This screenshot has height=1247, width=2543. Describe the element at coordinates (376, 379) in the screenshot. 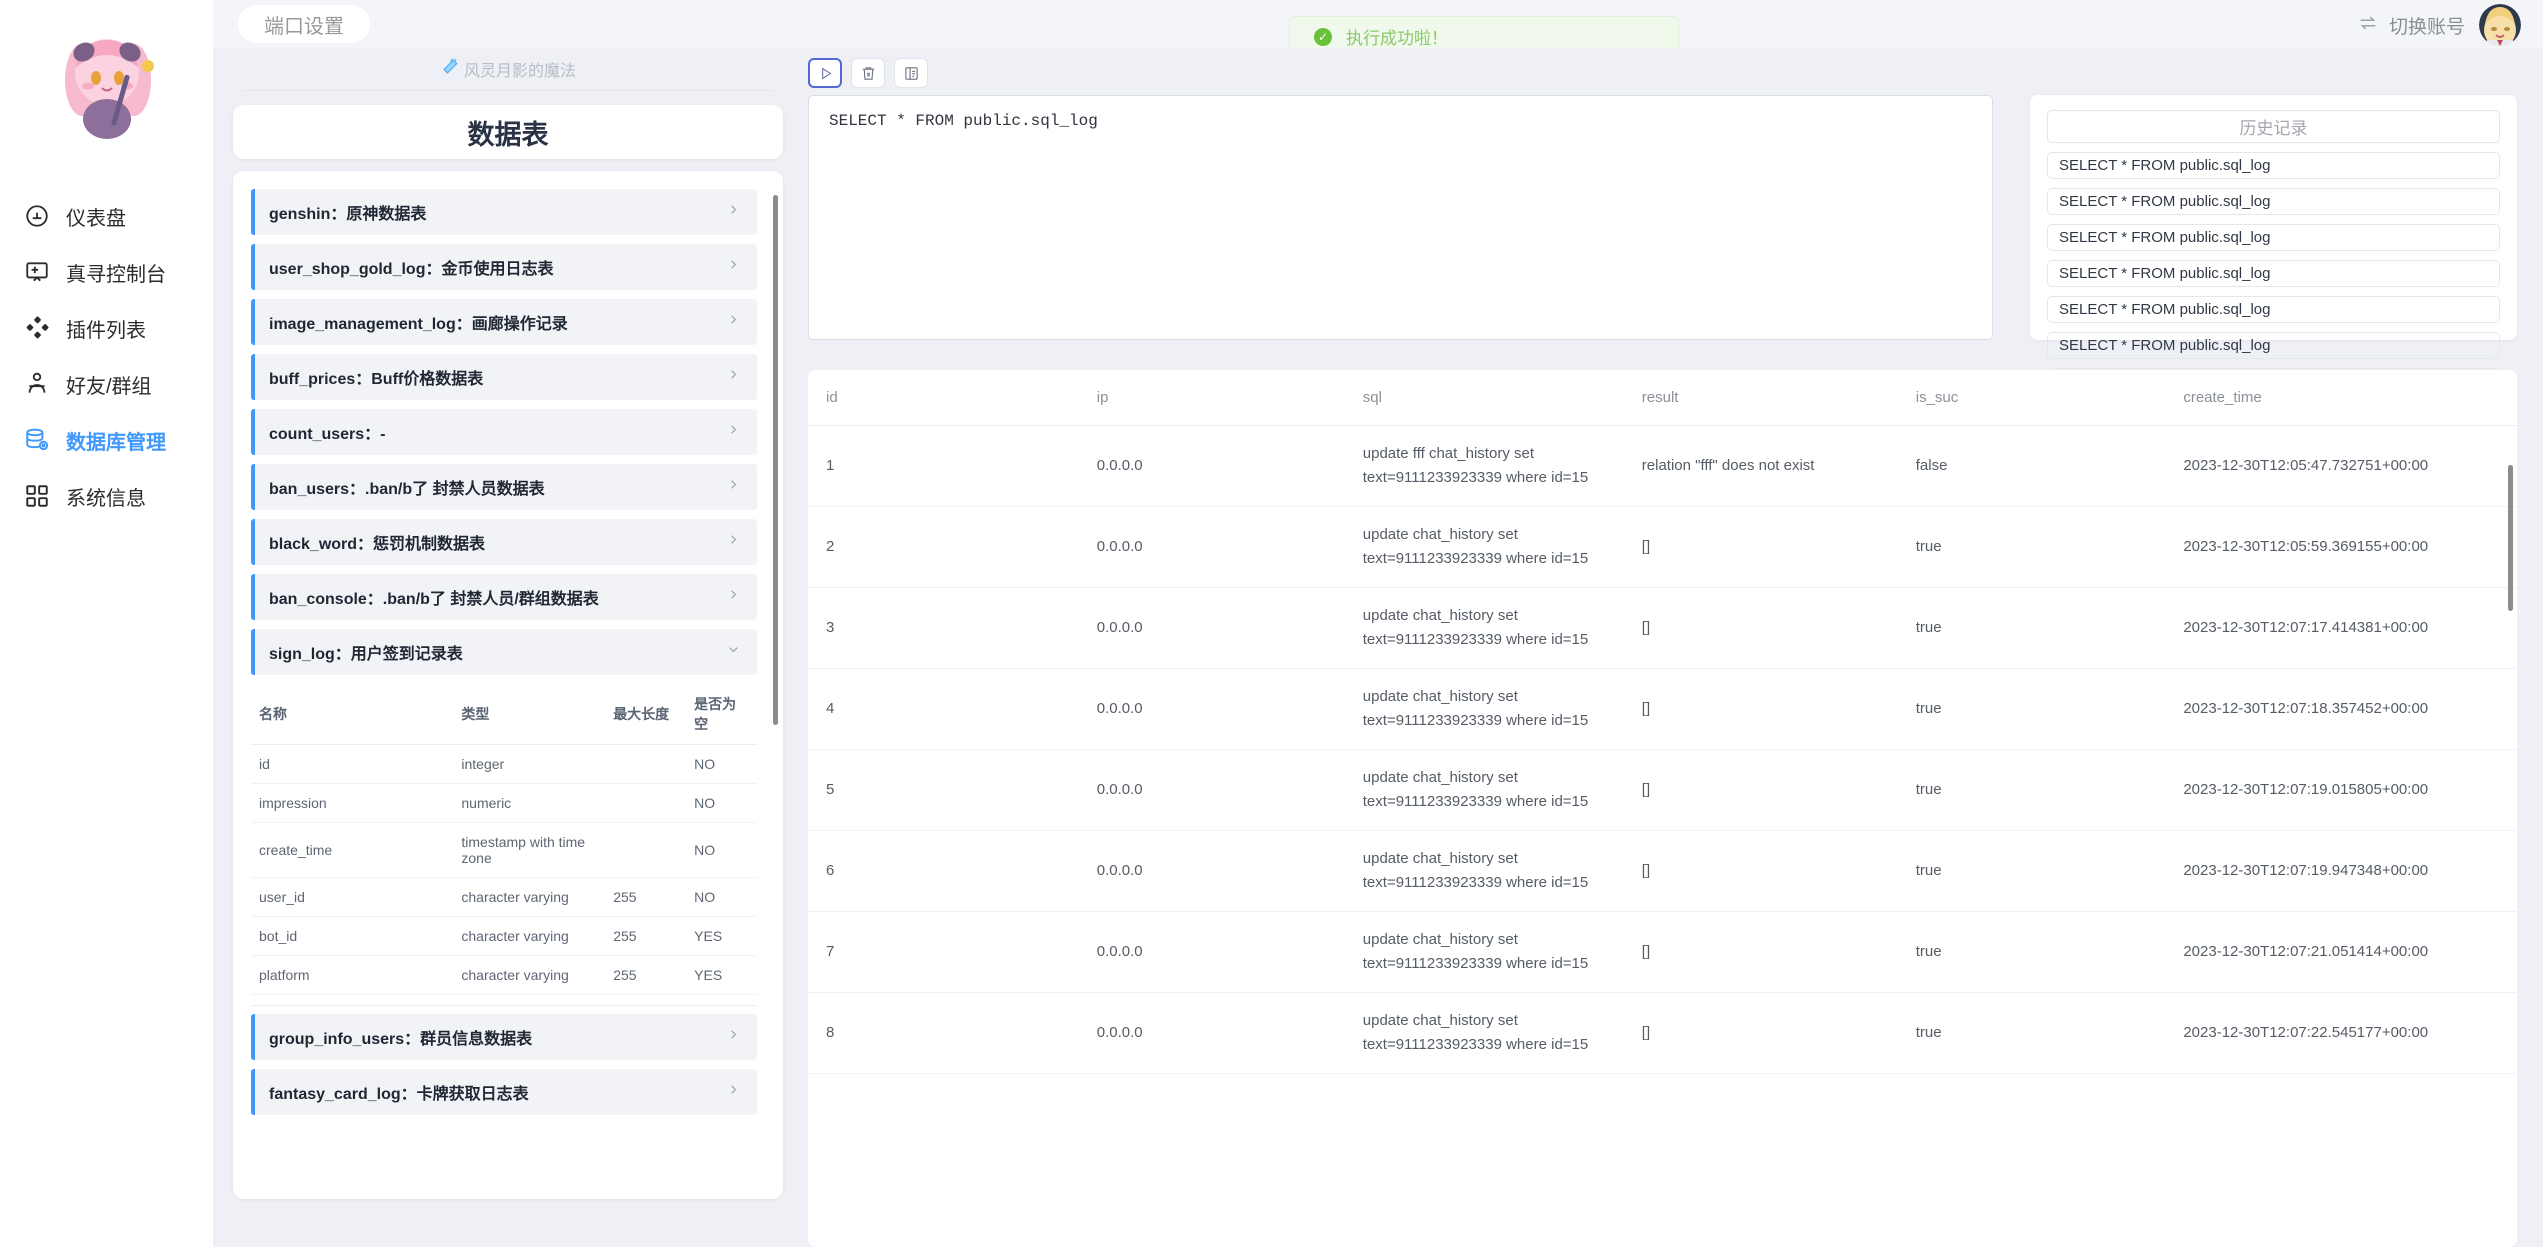

I see `table-list-item-label: buff_prices：Buff价格数据表` at that location.